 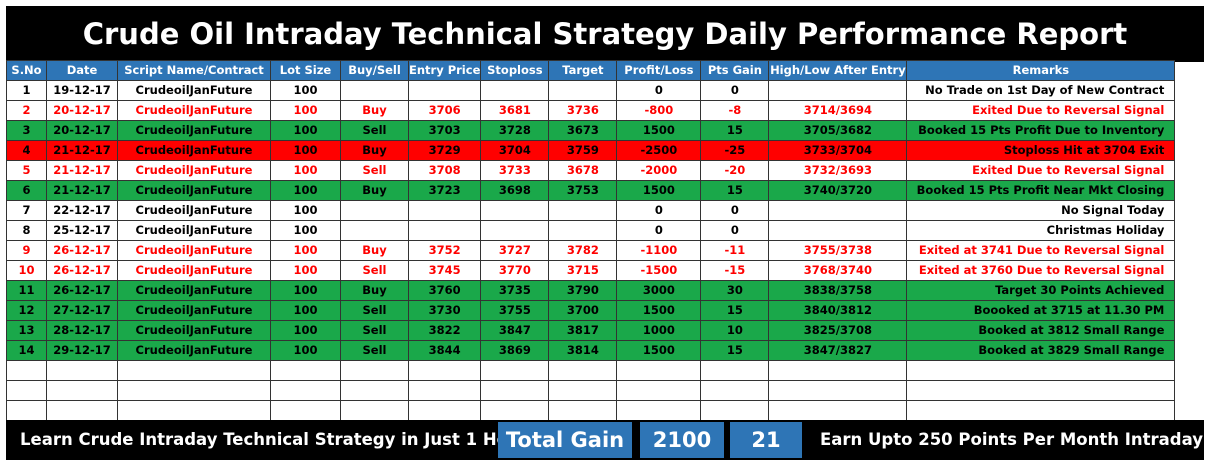 I want to click on cell-target: 3782, so click(x=583, y=250).